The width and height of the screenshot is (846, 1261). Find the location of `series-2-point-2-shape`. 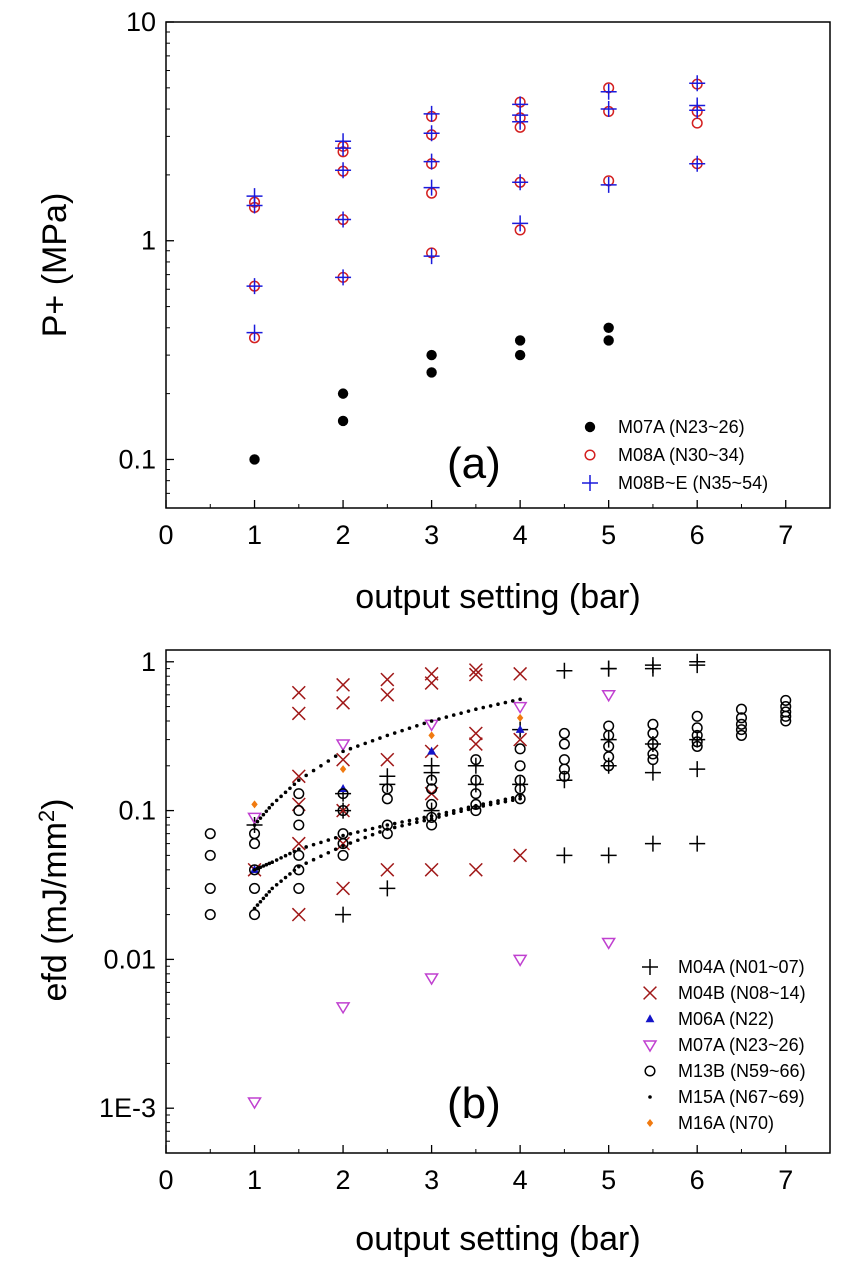

series-2-point-2-shape is located at coordinates (431, 750).